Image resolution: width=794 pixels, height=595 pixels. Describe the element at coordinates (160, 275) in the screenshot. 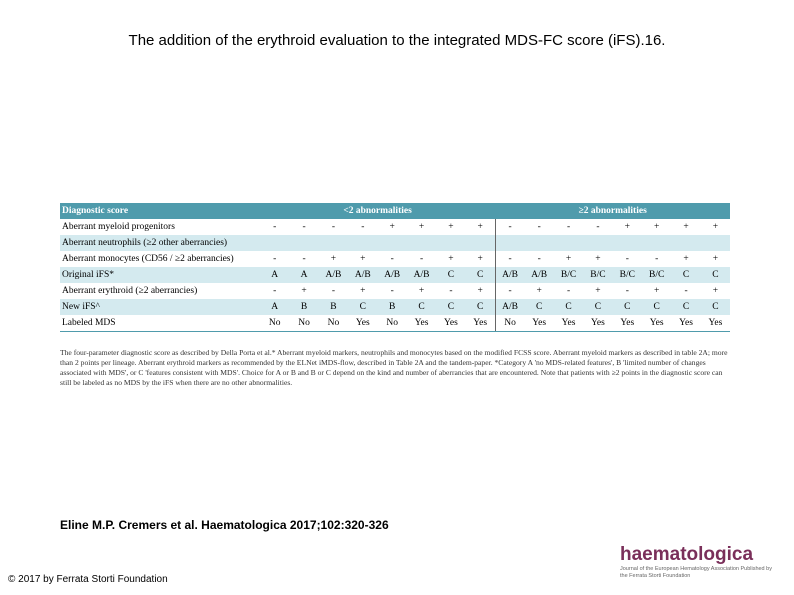

I see `row-label: Original iFS*` at that location.